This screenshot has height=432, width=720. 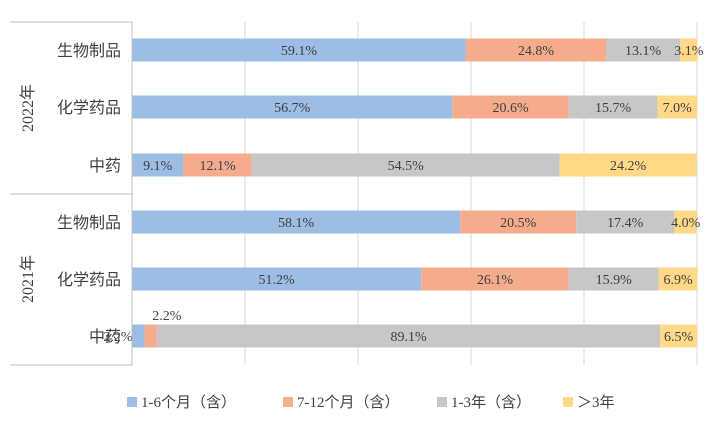 What do you see at coordinates (596, 402) in the screenshot?
I see `legend-entry: ＞3年` at bounding box center [596, 402].